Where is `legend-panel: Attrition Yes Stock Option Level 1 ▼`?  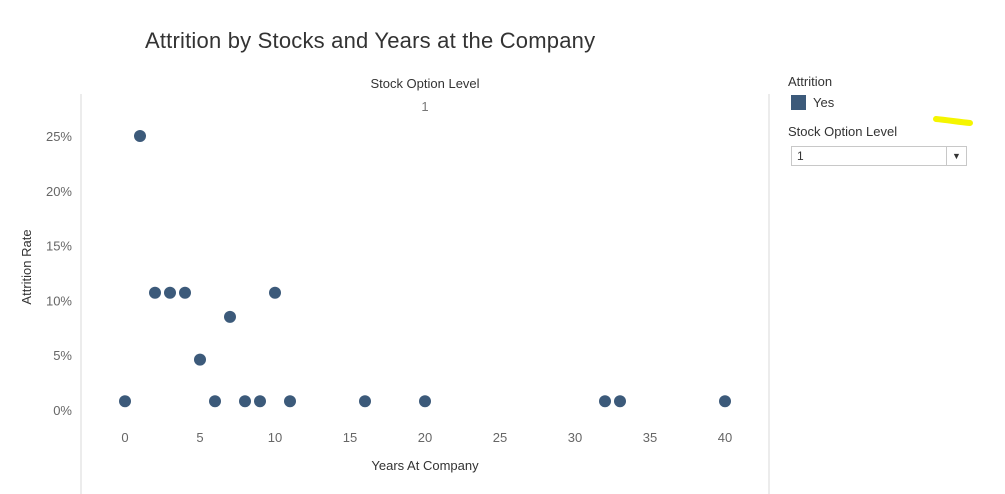
legend-panel: Attrition Yes Stock Option Level 1 ▼ is located at coordinates (880, 120).